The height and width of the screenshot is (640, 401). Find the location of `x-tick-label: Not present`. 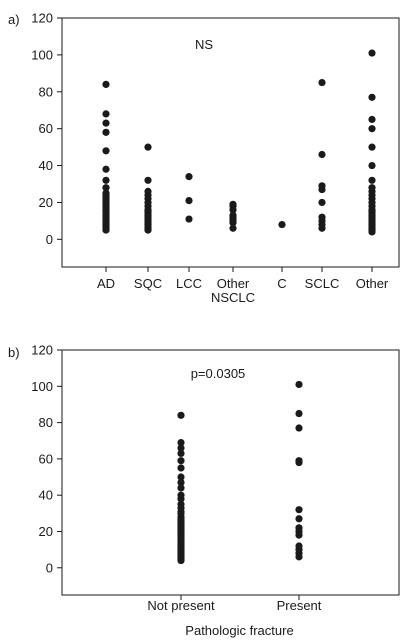

x-tick-label: Not present is located at coordinates (181, 605).